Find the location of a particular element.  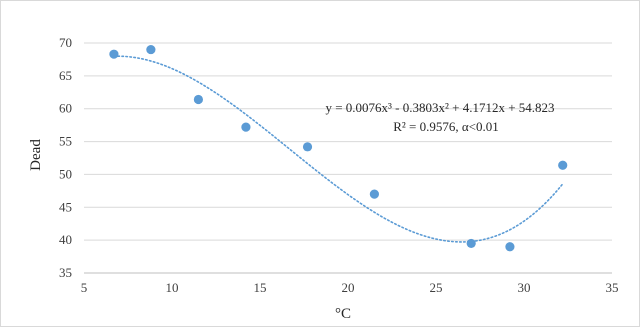

y-tick-label: 55 is located at coordinates (65, 141).